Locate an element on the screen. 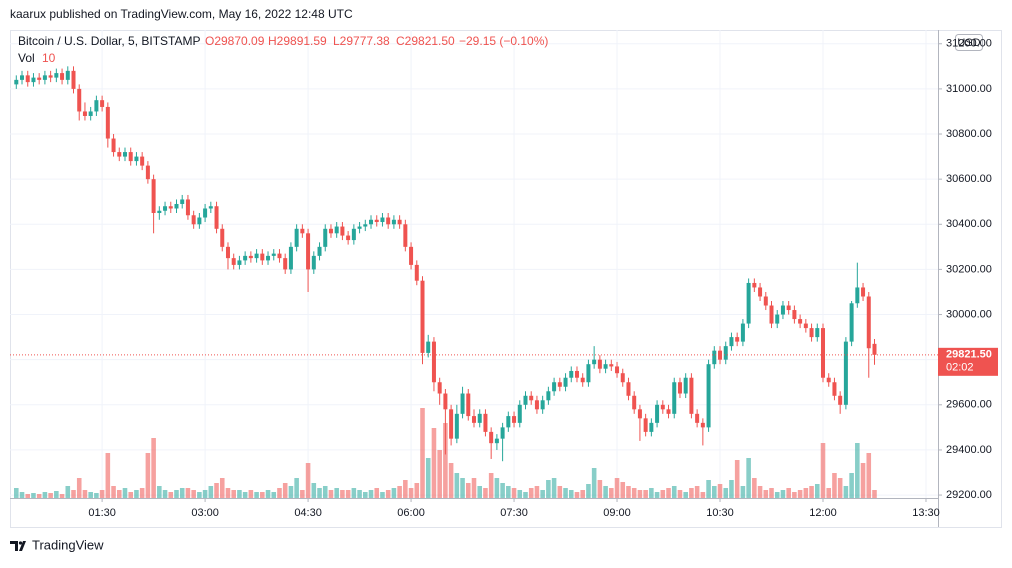 The width and height of the screenshot is (1012, 568). last-price-label: 29821.50 is located at coordinates (969, 355).